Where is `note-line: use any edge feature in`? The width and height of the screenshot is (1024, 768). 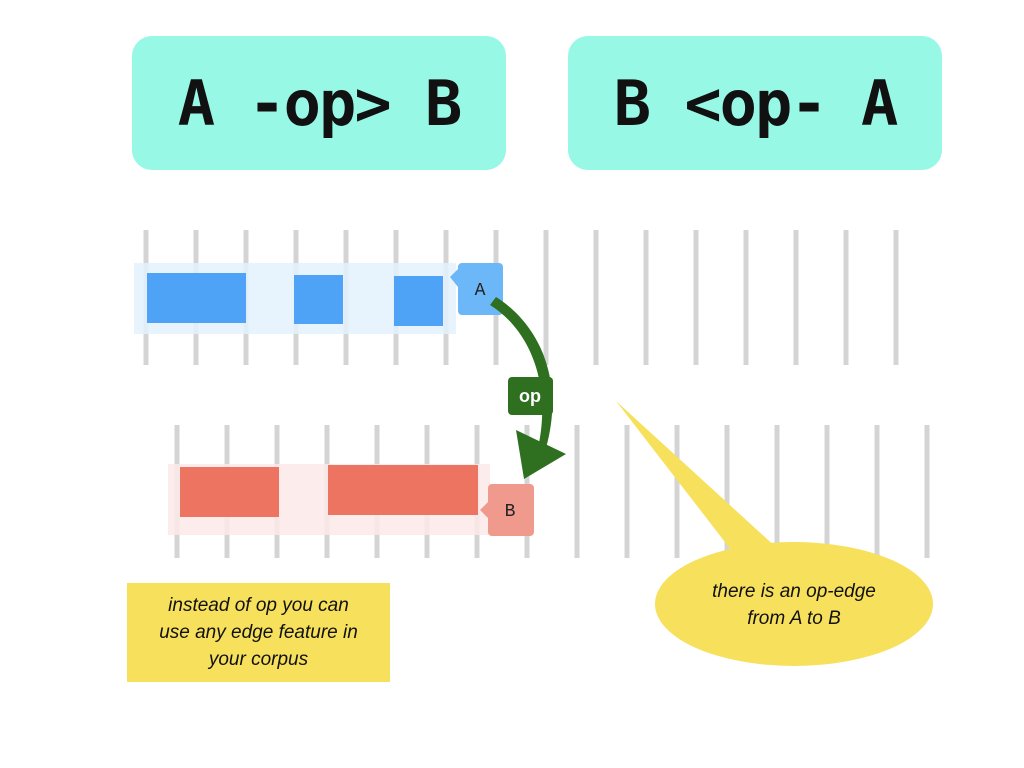 note-line: use any edge feature in is located at coordinates (258, 632).